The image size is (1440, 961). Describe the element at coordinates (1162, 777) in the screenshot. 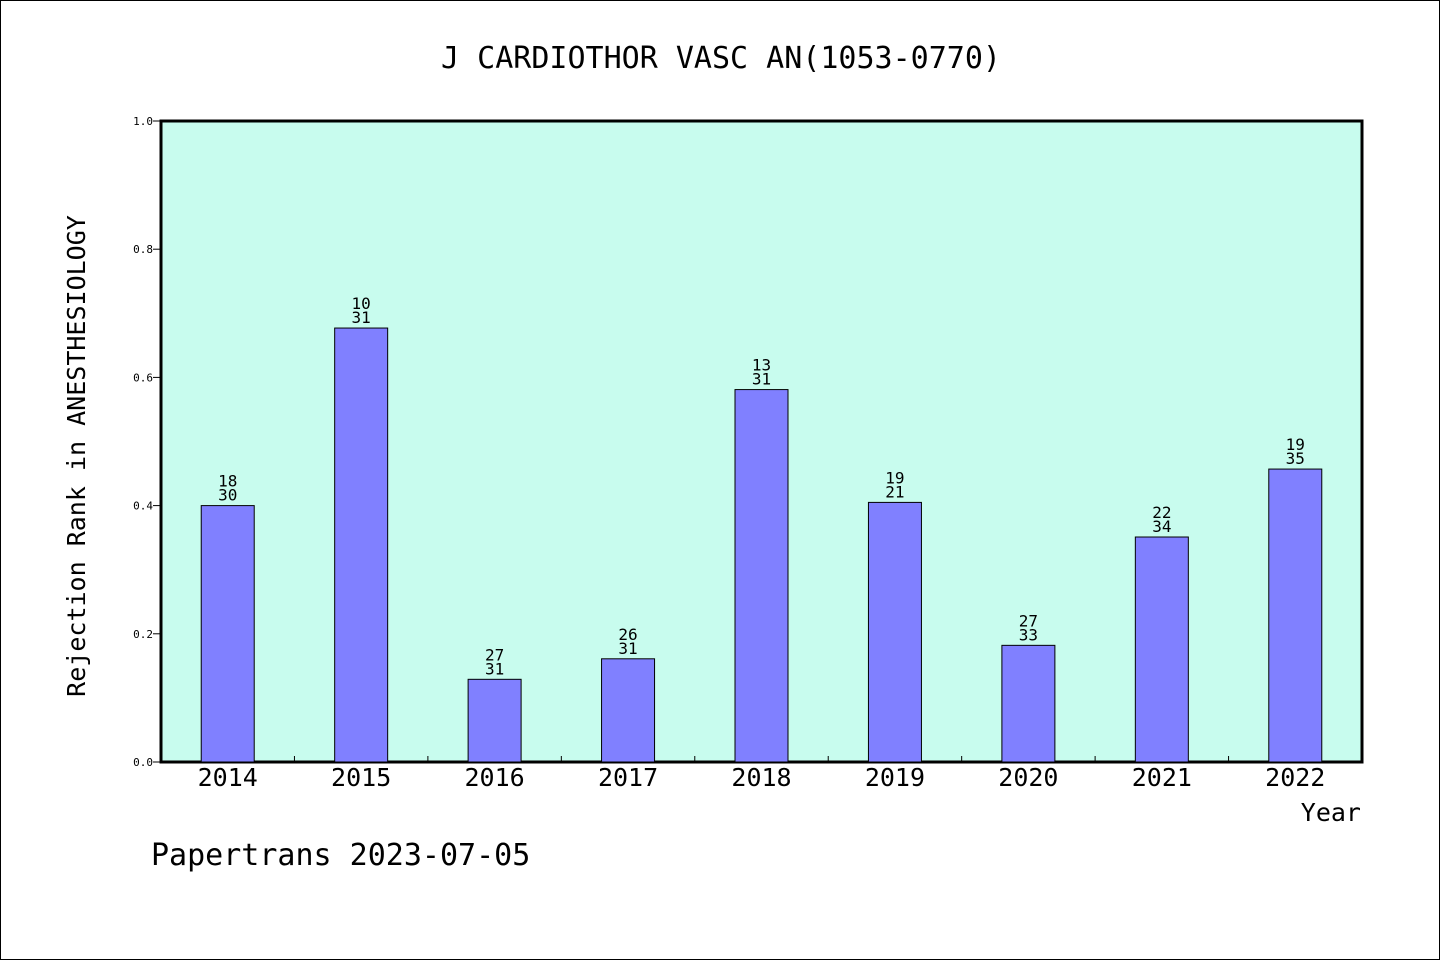

I see `x-tick-label: 2021` at that location.